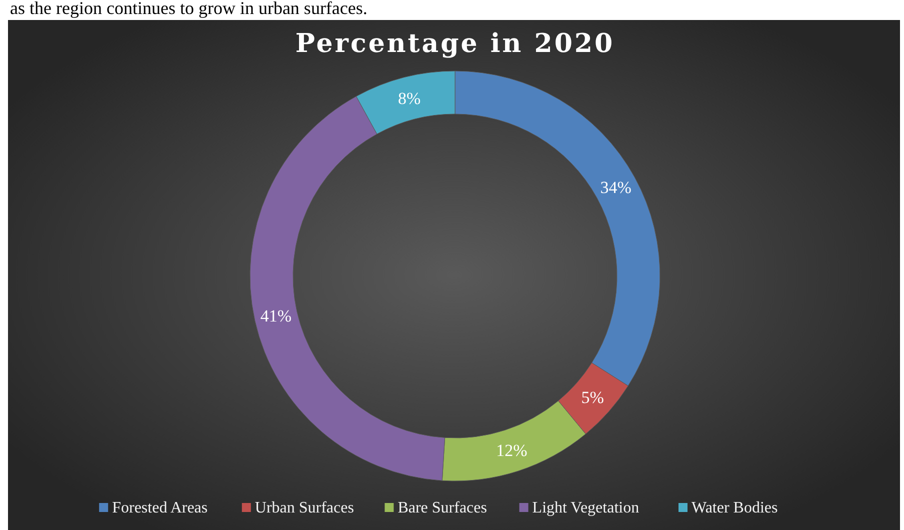 This screenshot has width=904, height=530. I want to click on chart-title: Percentage in 2020, so click(455, 44).